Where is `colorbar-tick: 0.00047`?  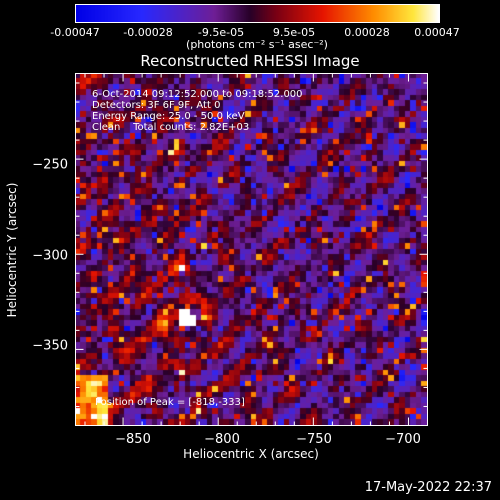
colorbar-tick: 0.00047 is located at coordinates (437, 32).